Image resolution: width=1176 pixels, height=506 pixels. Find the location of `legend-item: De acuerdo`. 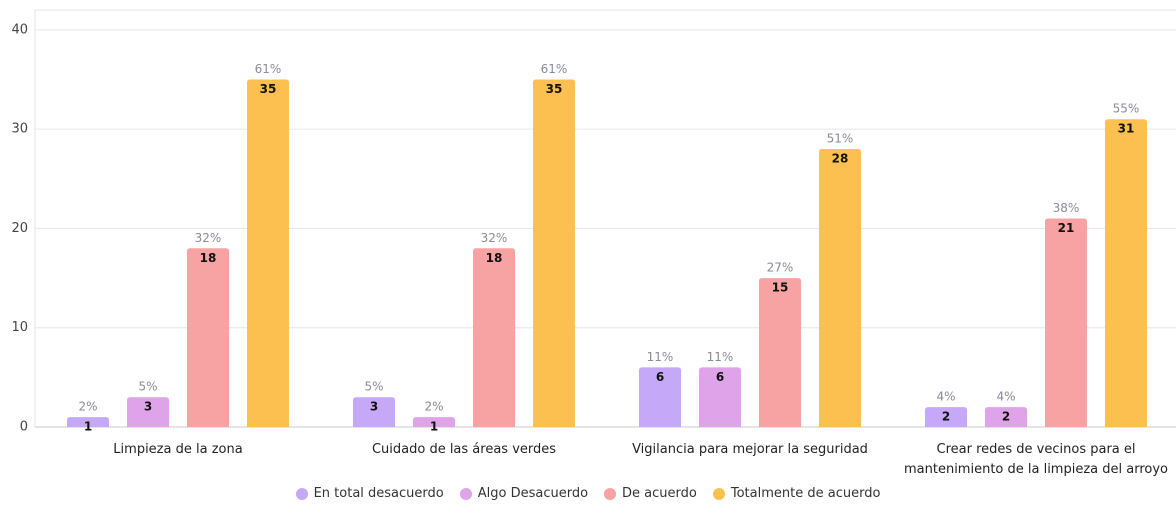

legend-item: De acuerdo is located at coordinates (650, 493).